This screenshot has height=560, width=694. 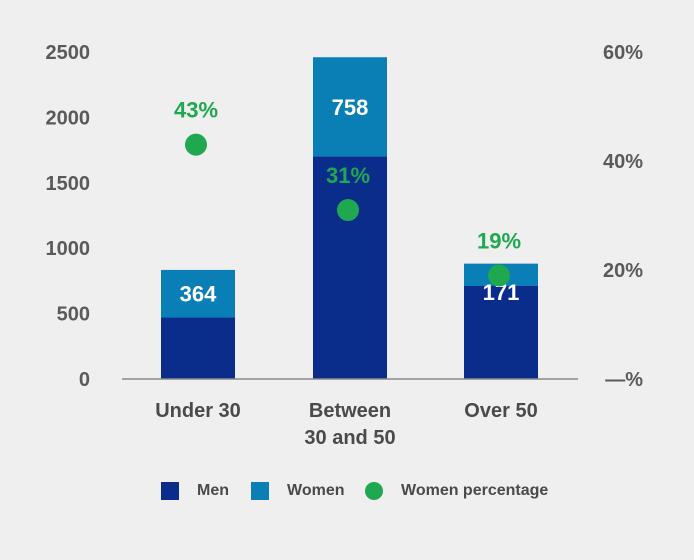 I want to click on legend-label-men: Men, so click(x=213, y=490).